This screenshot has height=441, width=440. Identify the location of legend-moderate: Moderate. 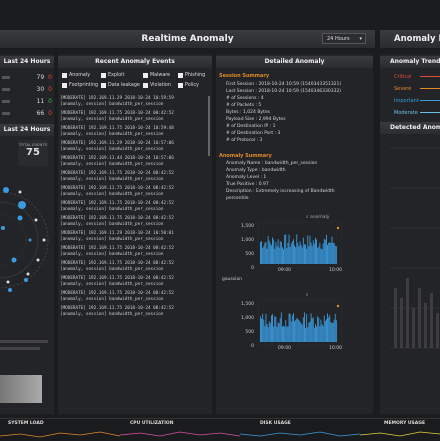
(406, 113).